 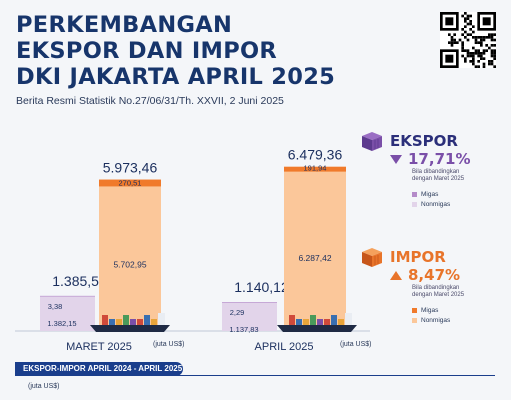 What do you see at coordinates (237, 312) in the screenshot?
I see `ekspor-migas-label: 2,29` at bounding box center [237, 312].